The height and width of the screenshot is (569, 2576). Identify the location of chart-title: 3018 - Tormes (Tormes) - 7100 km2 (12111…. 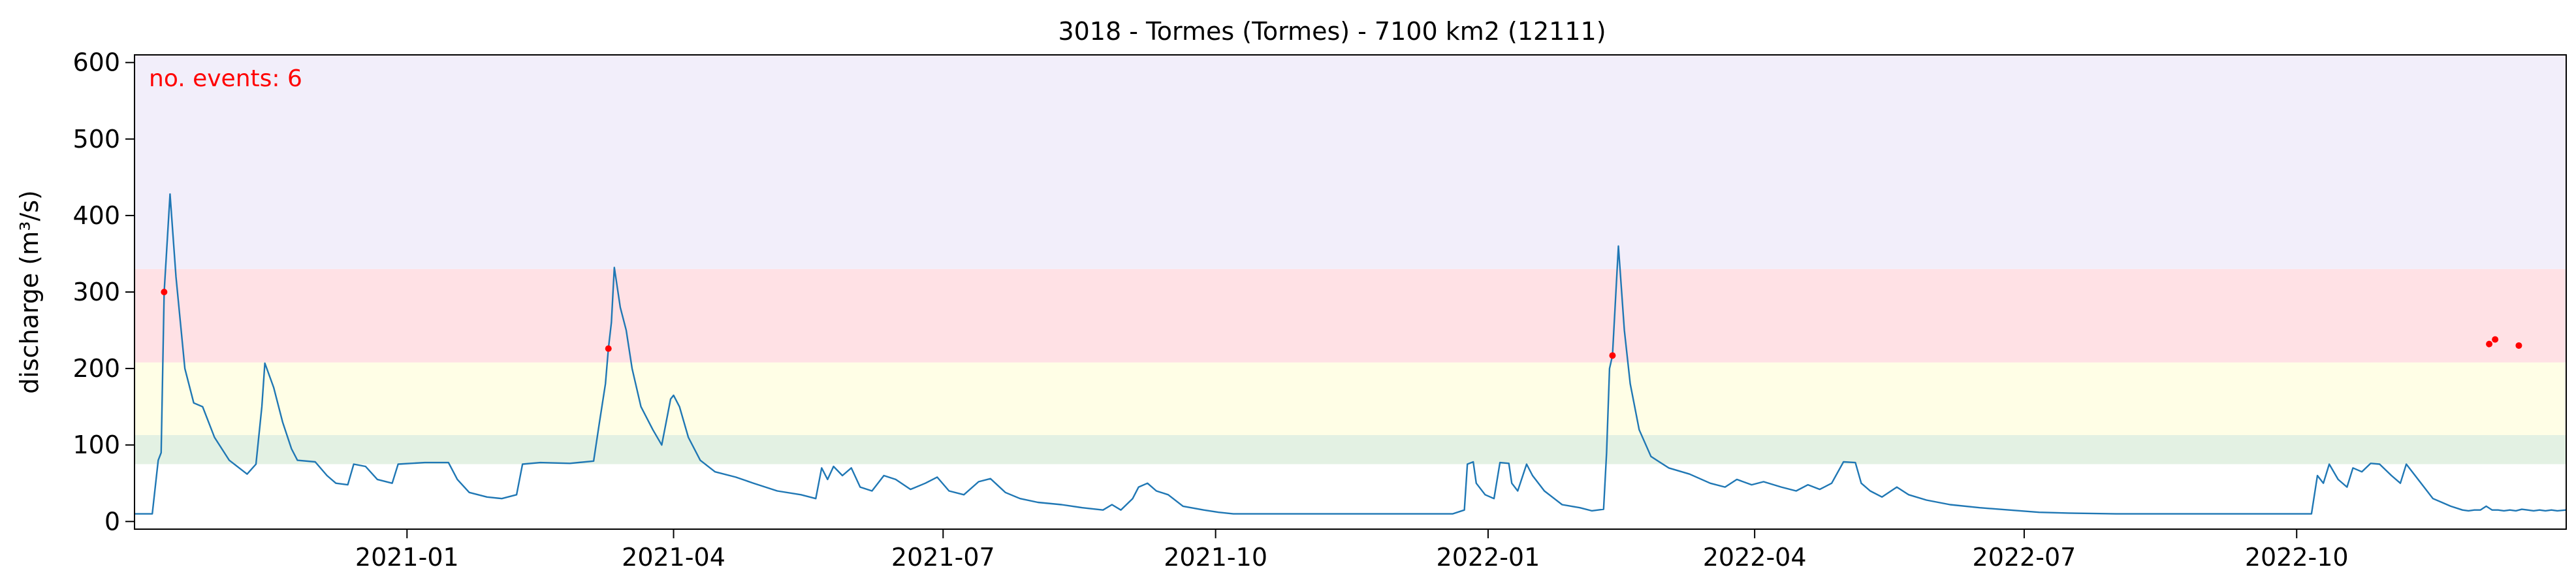
(1332, 31).